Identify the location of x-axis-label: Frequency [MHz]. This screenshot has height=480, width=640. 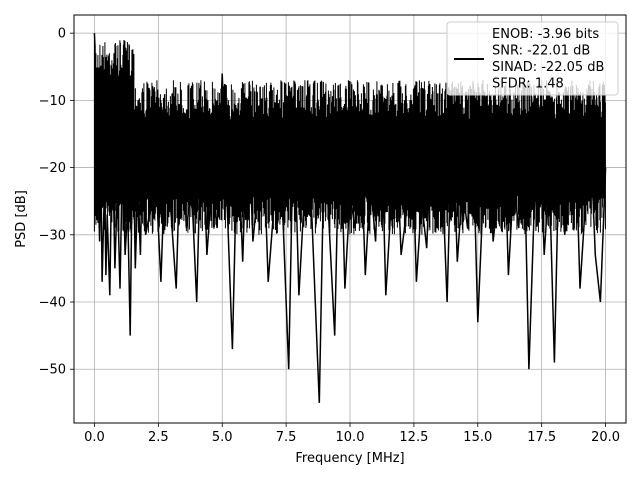
(349, 458).